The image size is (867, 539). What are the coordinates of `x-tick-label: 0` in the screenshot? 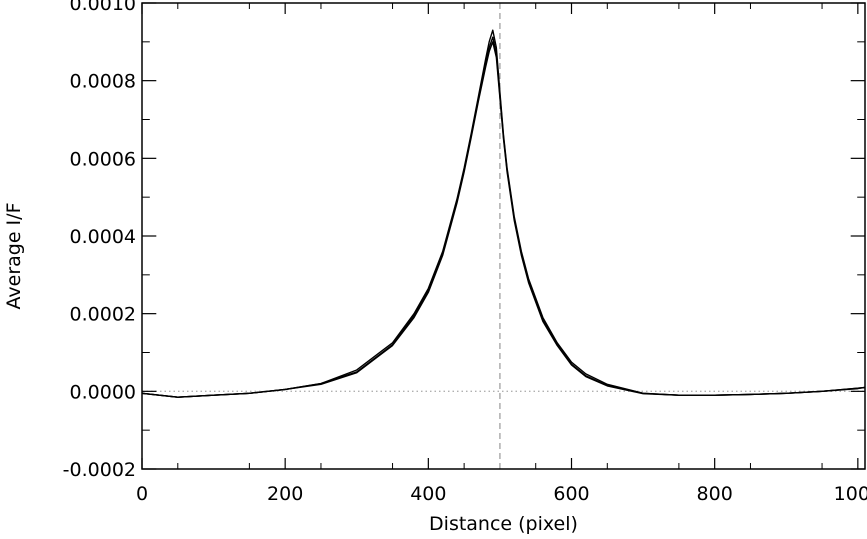 It's located at (142, 494).